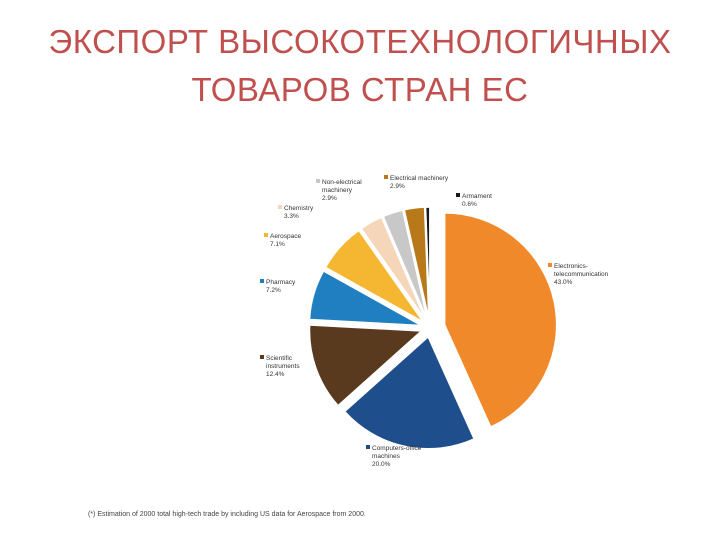  What do you see at coordinates (386, 456) in the screenshot?
I see `slice-name-label: machines` at bounding box center [386, 456].